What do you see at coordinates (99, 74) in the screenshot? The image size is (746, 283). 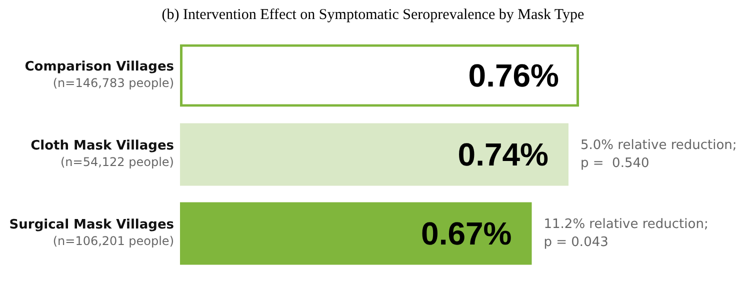 I see `y-tick-label: Comparison Villages (n=146,783 people)` at bounding box center [99, 74].